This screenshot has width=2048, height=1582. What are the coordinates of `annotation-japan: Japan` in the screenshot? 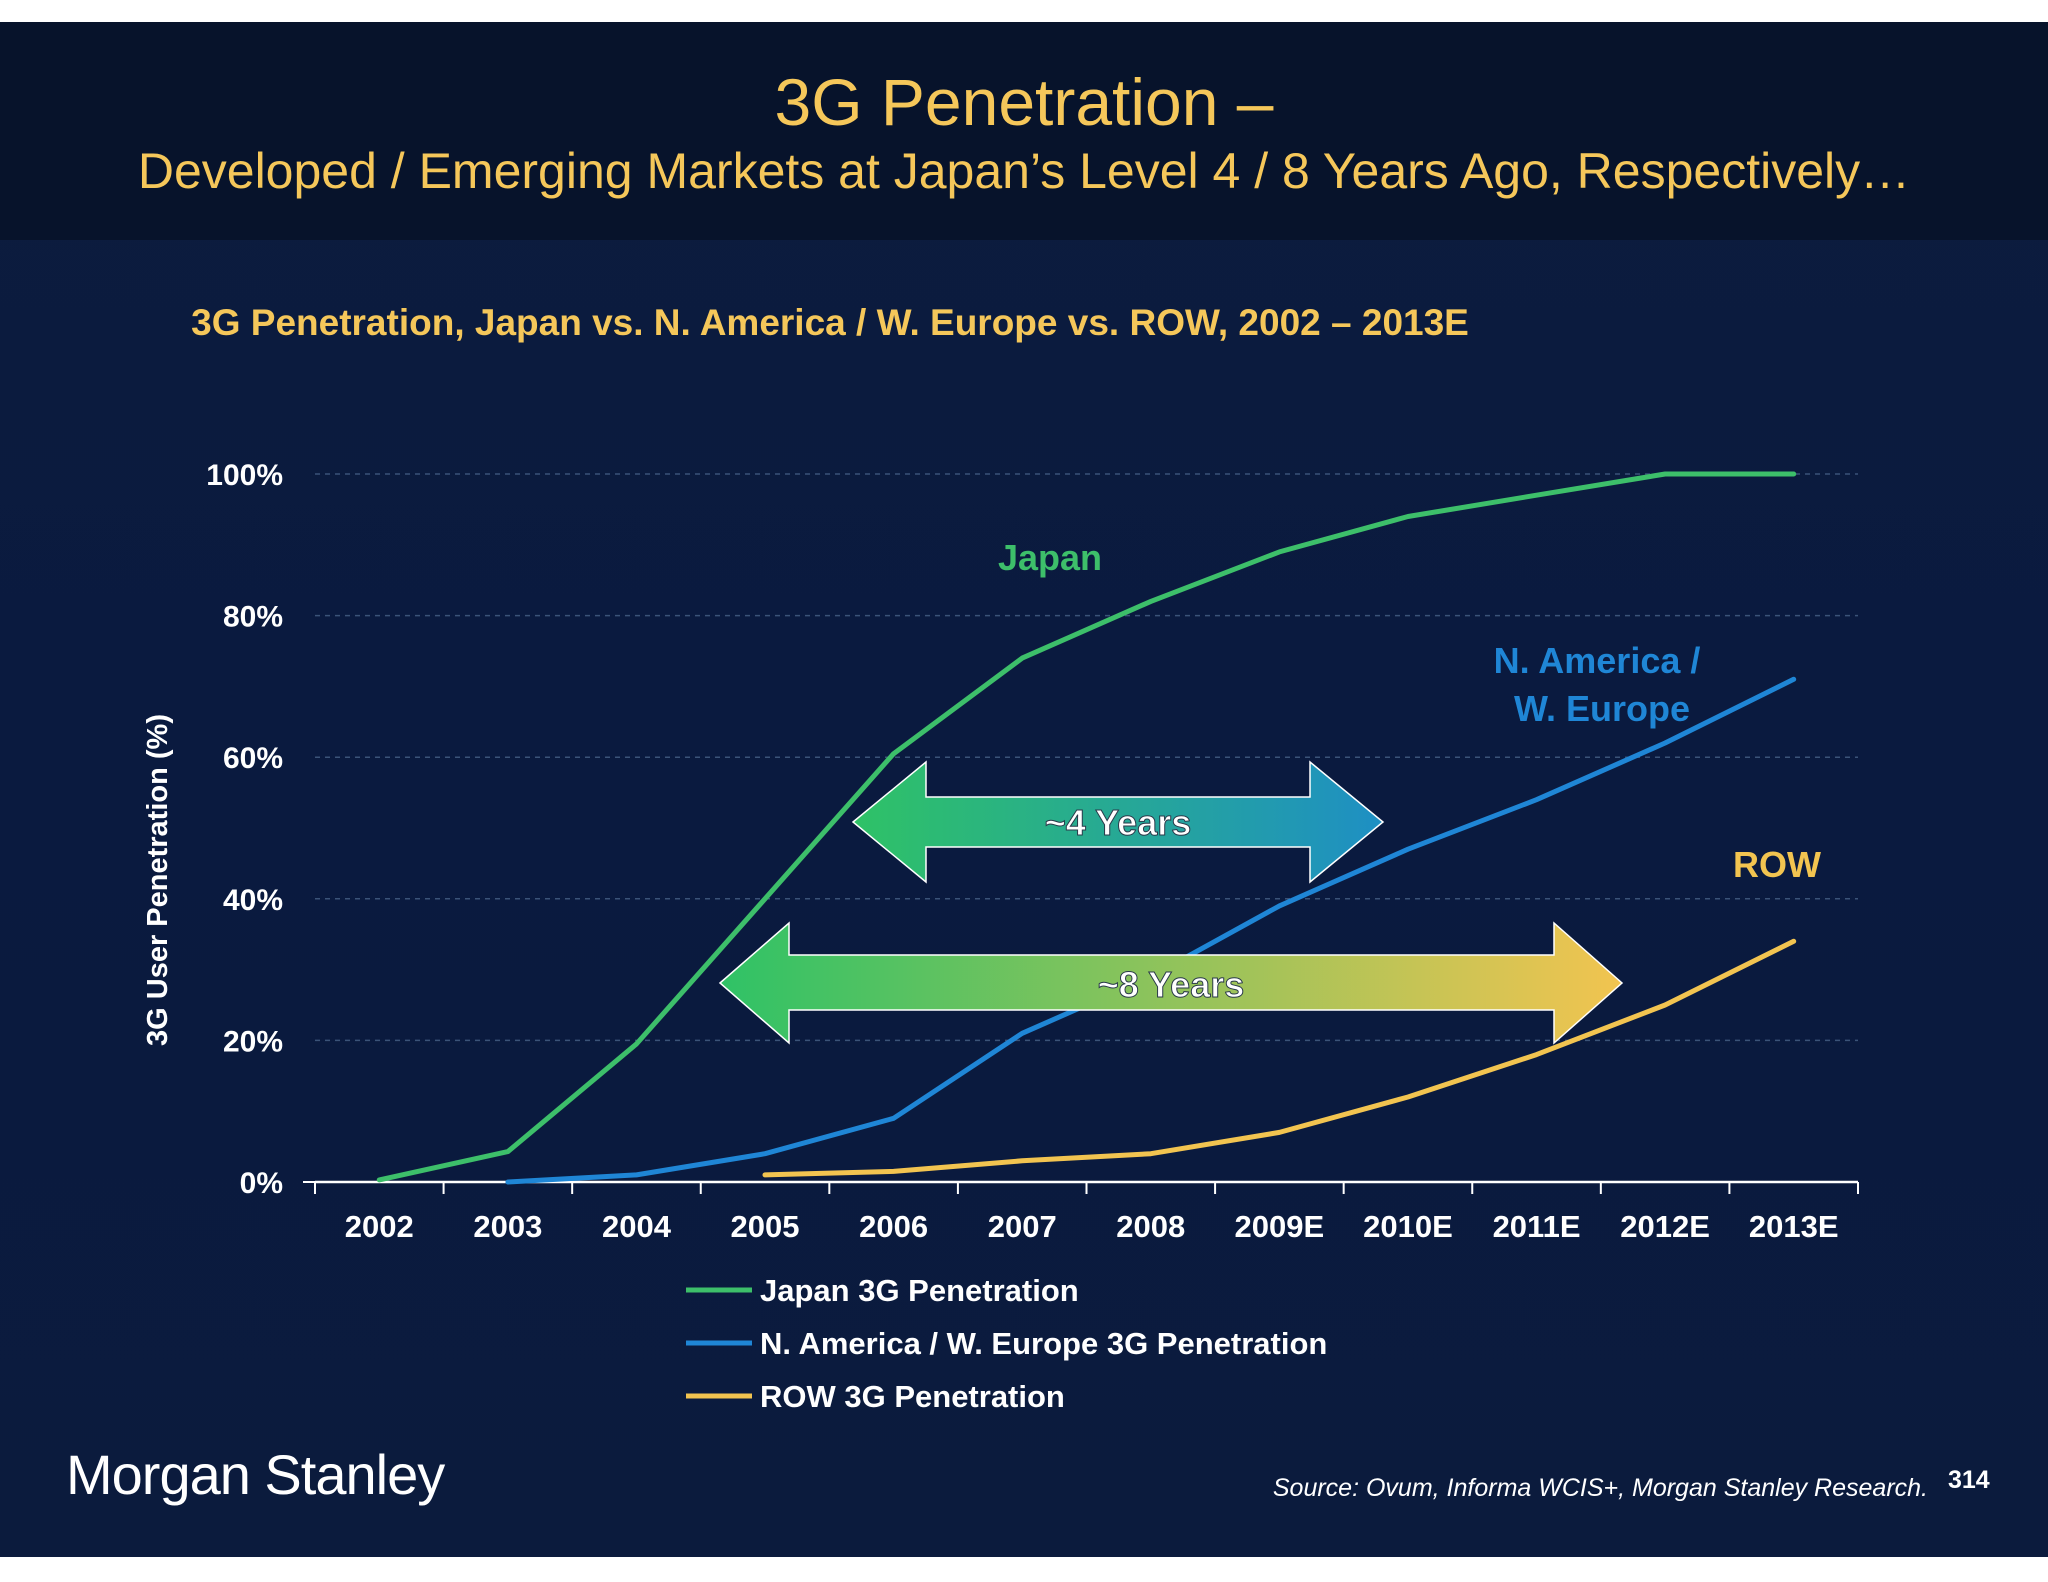 It's located at (1050, 557).